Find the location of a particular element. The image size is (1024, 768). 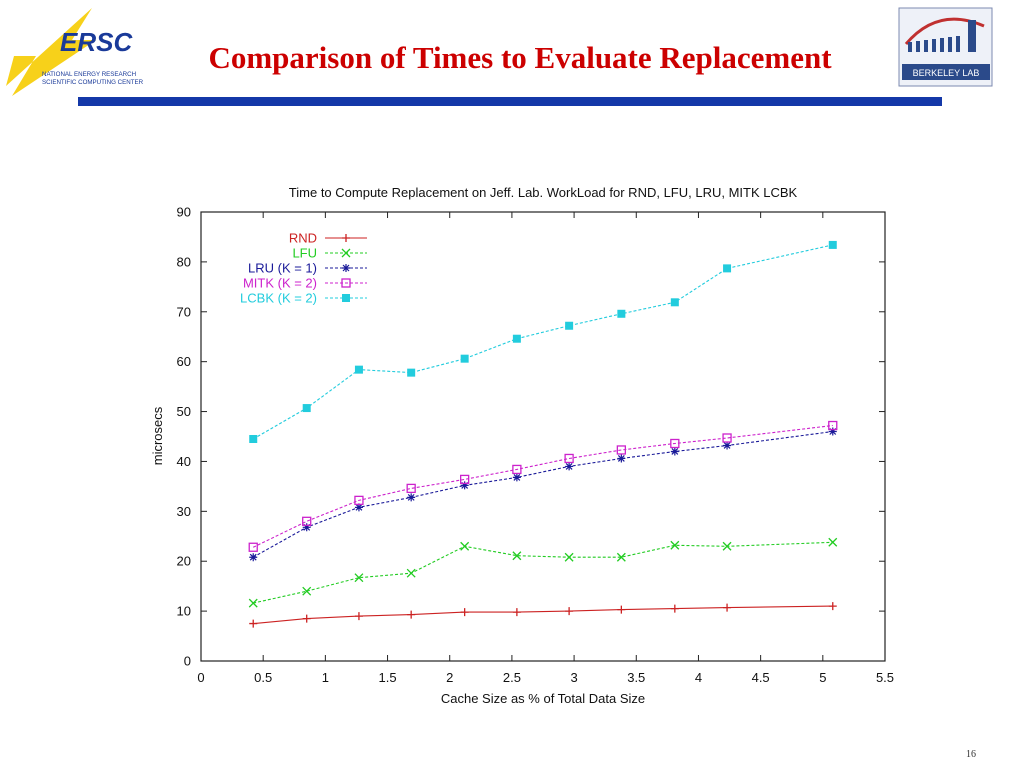

series-lfu is located at coordinates (543, 572).